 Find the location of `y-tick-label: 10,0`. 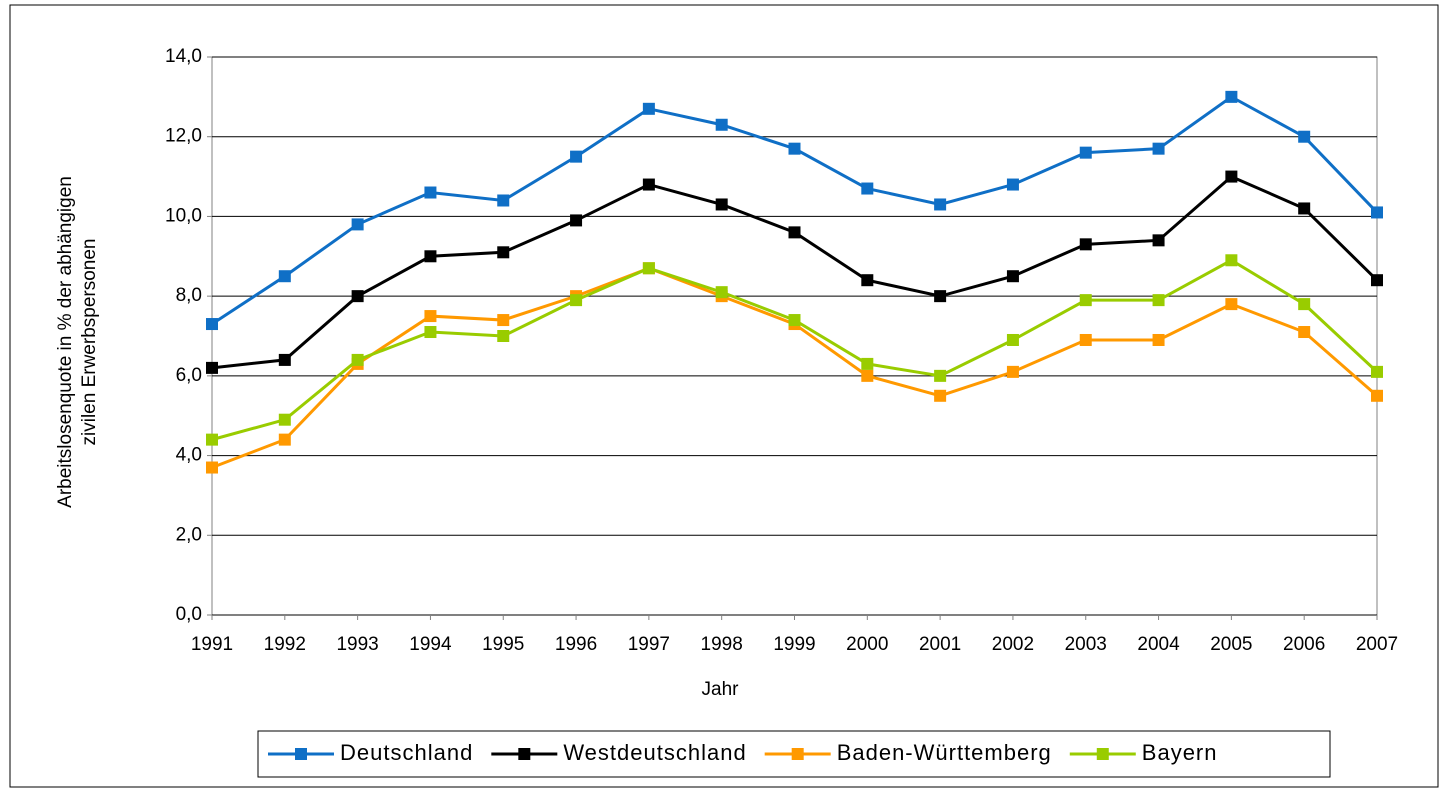

y-tick-label: 10,0 is located at coordinates (183, 215).